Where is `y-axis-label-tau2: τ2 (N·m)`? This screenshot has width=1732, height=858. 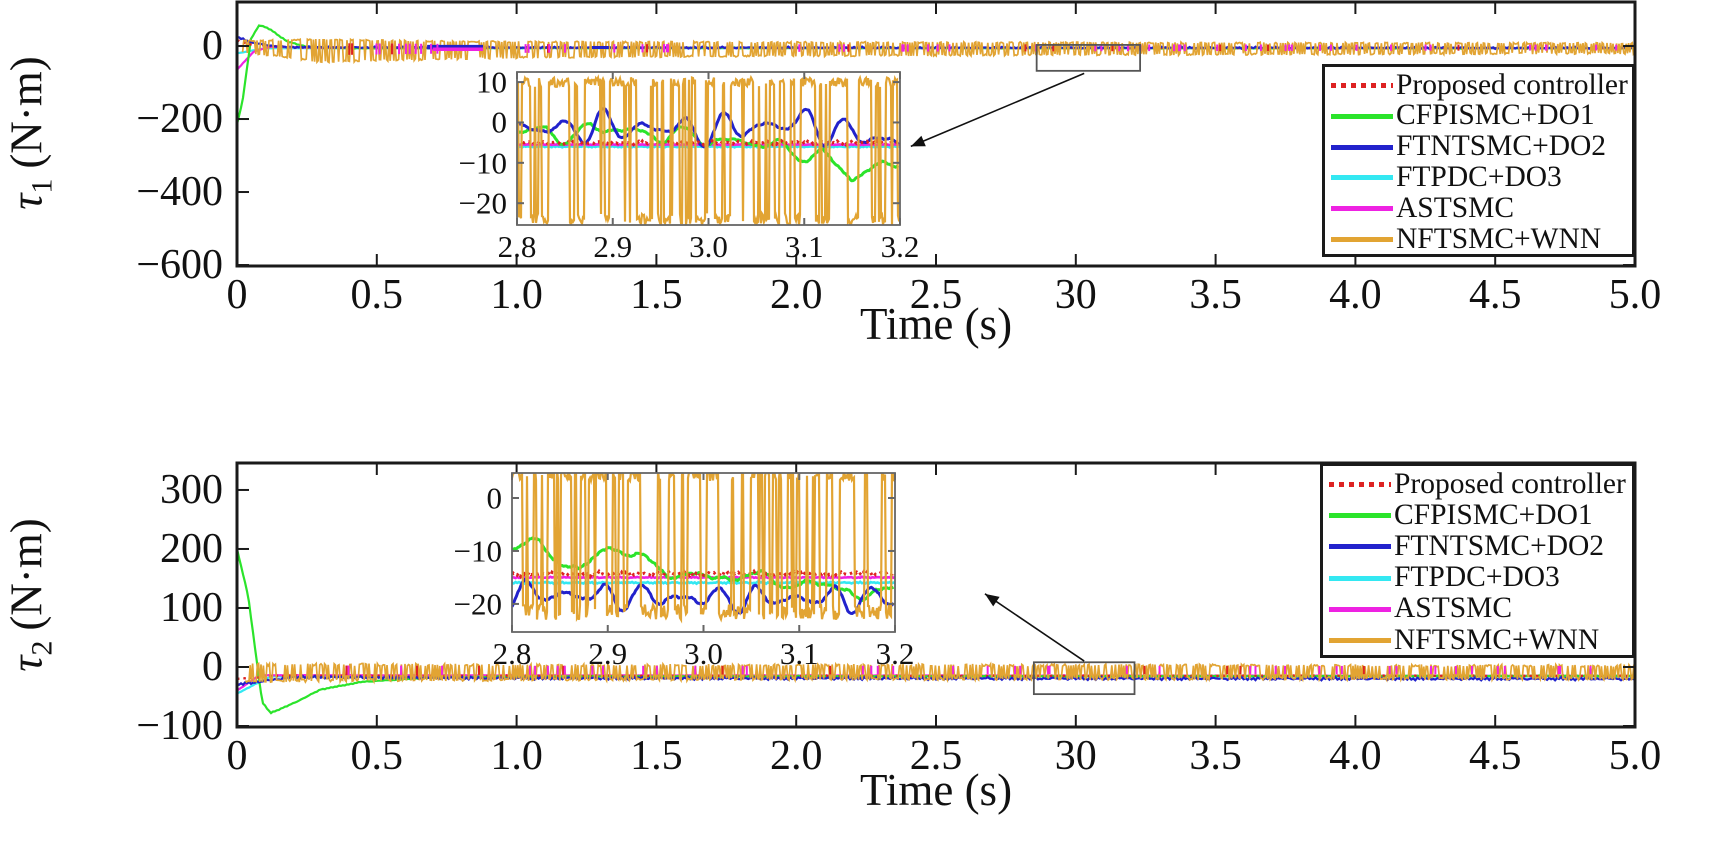 y-axis-label-tau2: τ2 (N·m) is located at coordinates (30, 595).